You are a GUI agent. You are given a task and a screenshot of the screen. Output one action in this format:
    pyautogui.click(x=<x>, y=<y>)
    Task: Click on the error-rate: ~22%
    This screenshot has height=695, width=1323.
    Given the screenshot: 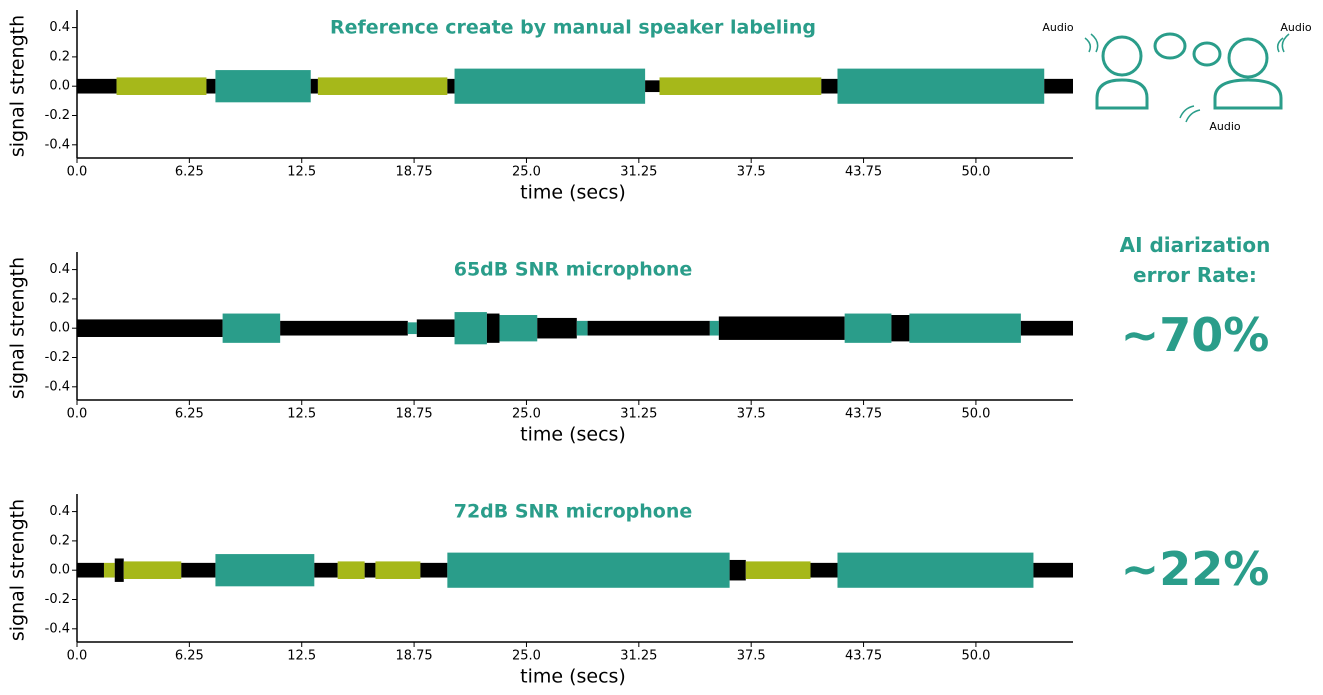 What is the action you would take?
    pyautogui.click(x=1195, y=569)
    